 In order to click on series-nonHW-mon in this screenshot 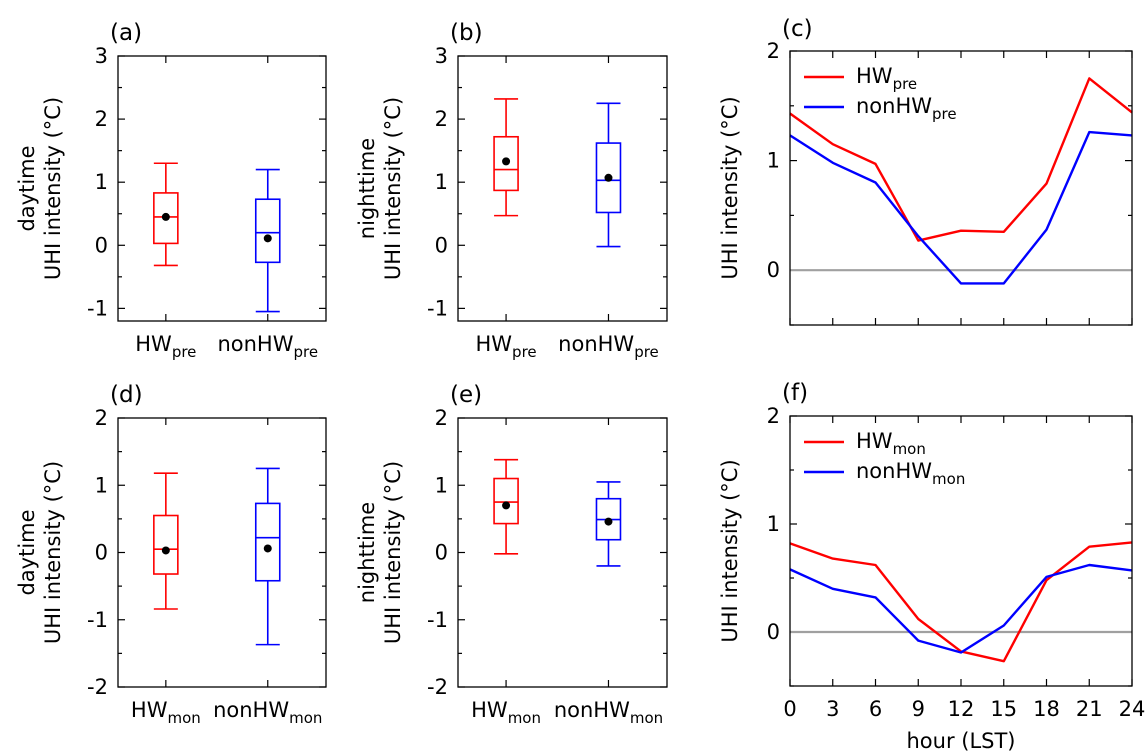, I will do `click(961, 608)`.